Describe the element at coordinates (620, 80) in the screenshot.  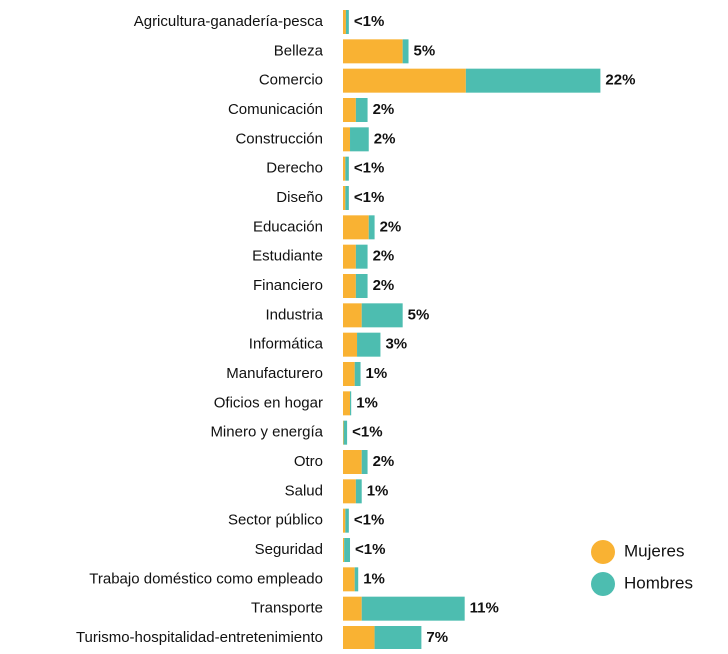
I see `total-label: 22%` at that location.